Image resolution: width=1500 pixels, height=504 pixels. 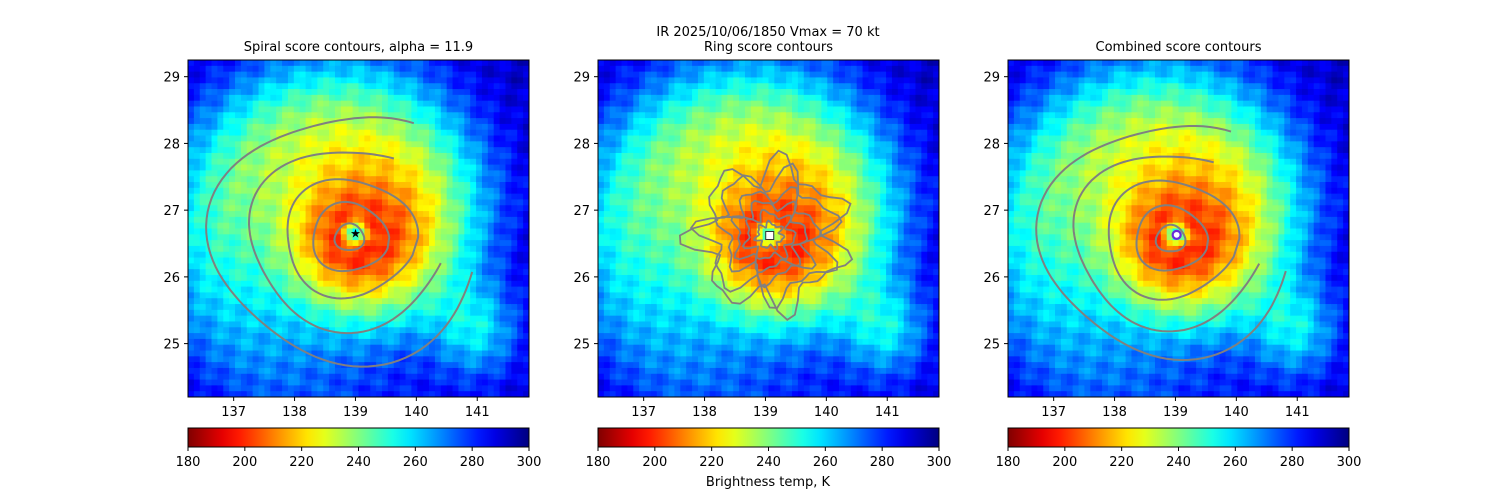 I want to click on figure-suptitle: IR 2025/10/06/1850 Vmax = 70 kt, so click(x=767, y=32).